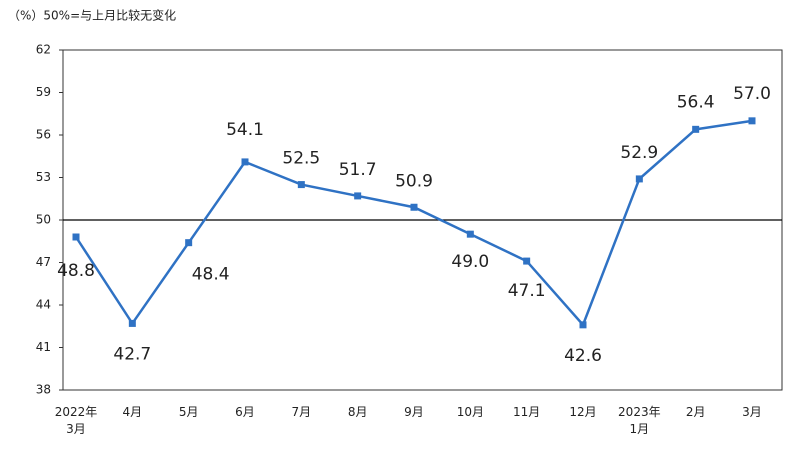 Image resolution: width=797 pixels, height=461 pixels. I want to click on data-label: 57.0, so click(752, 94).